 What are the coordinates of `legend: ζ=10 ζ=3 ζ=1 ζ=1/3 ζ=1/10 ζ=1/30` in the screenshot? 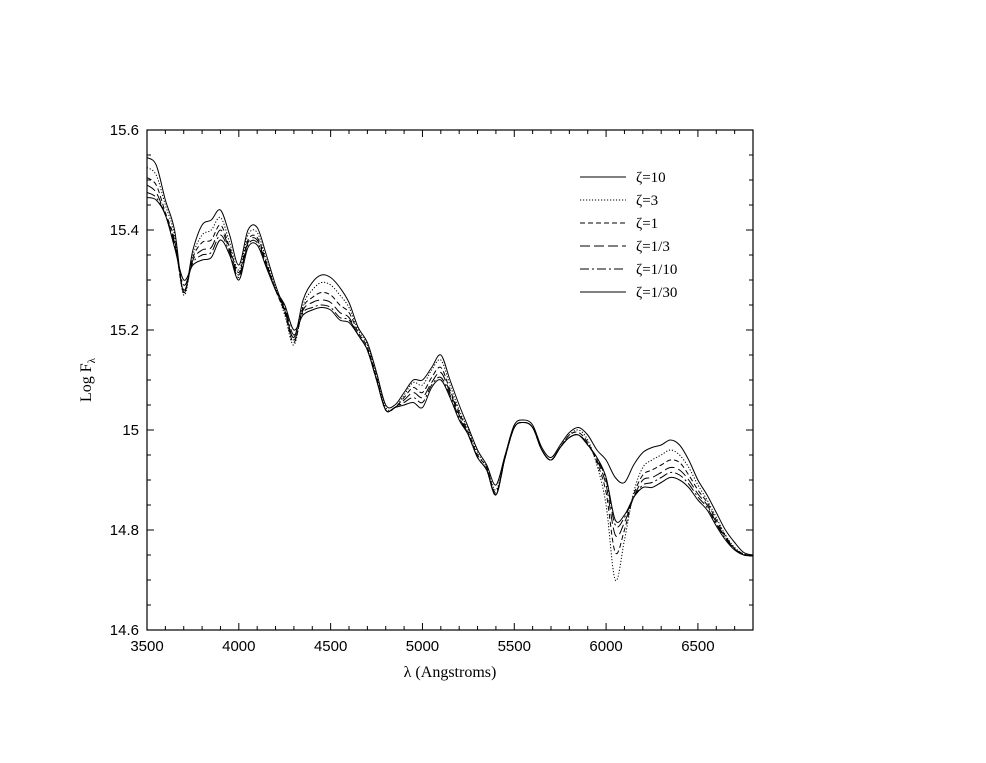 It's located at (628, 235).